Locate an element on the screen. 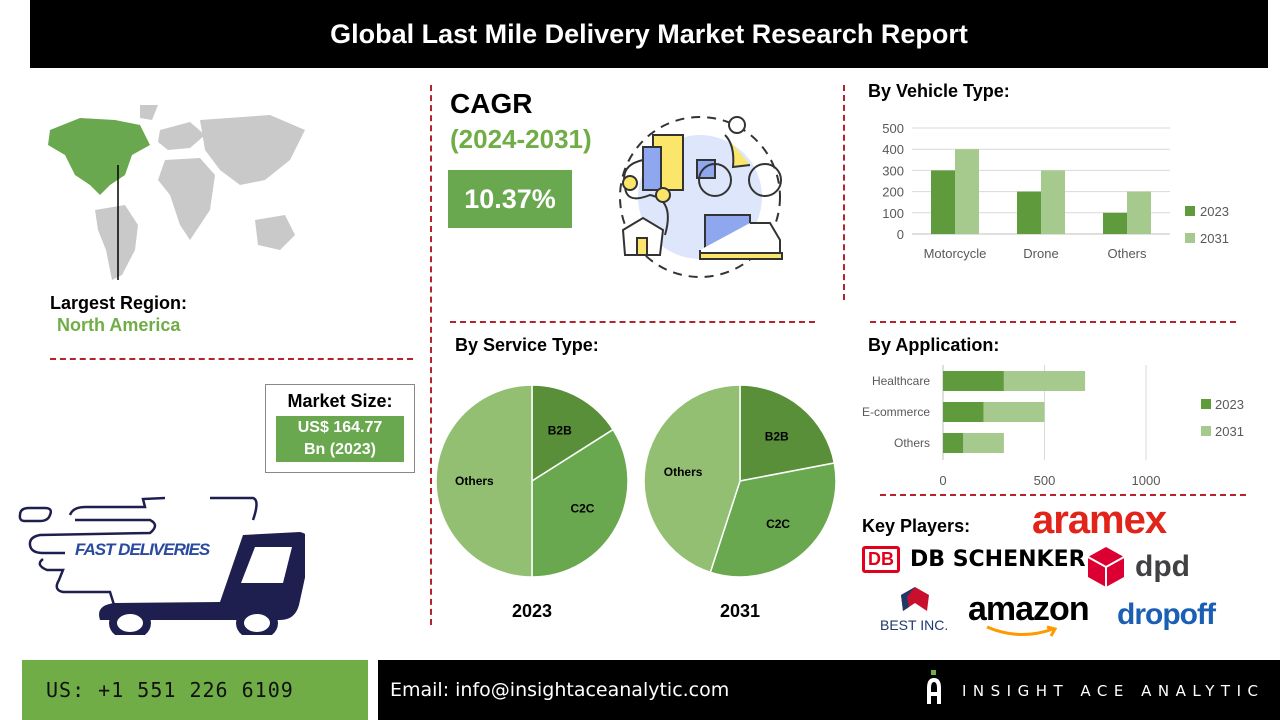  last-mile-illustration is located at coordinates (701, 197).